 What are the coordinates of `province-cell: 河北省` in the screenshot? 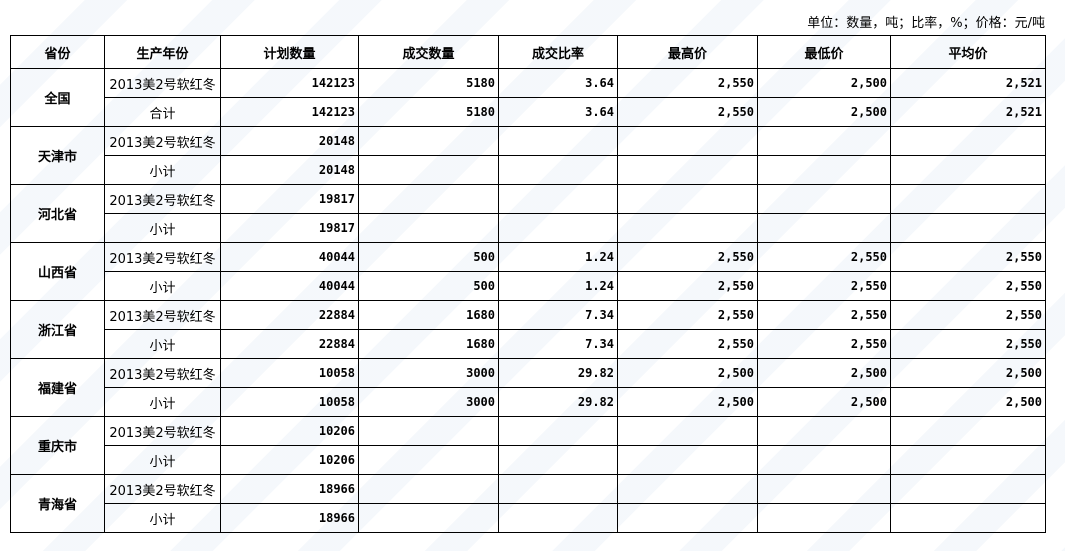 It's located at (57, 213).